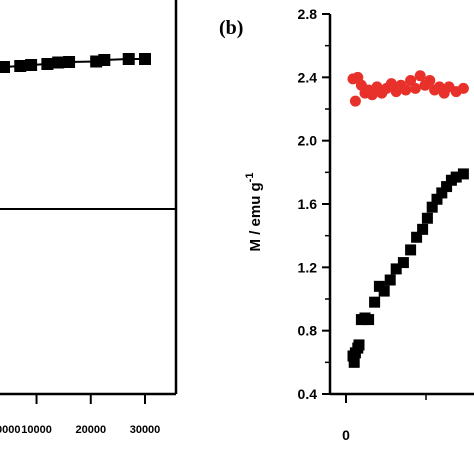 The height and width of the screenshot is (474, 474). I want to click on panel-b-y-axis-title: M / emu g-1, so click(254, 212).